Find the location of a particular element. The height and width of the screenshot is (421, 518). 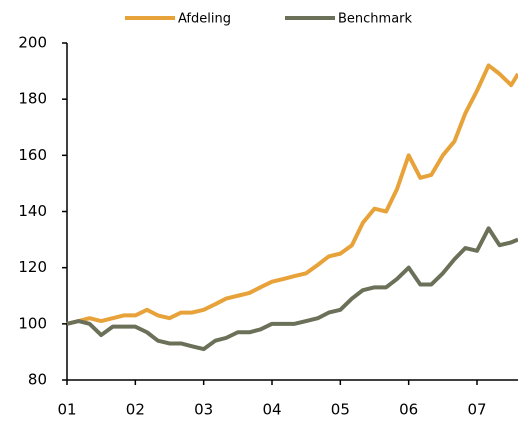

x-tick-label: 01 is located at coordinates (66, 410).